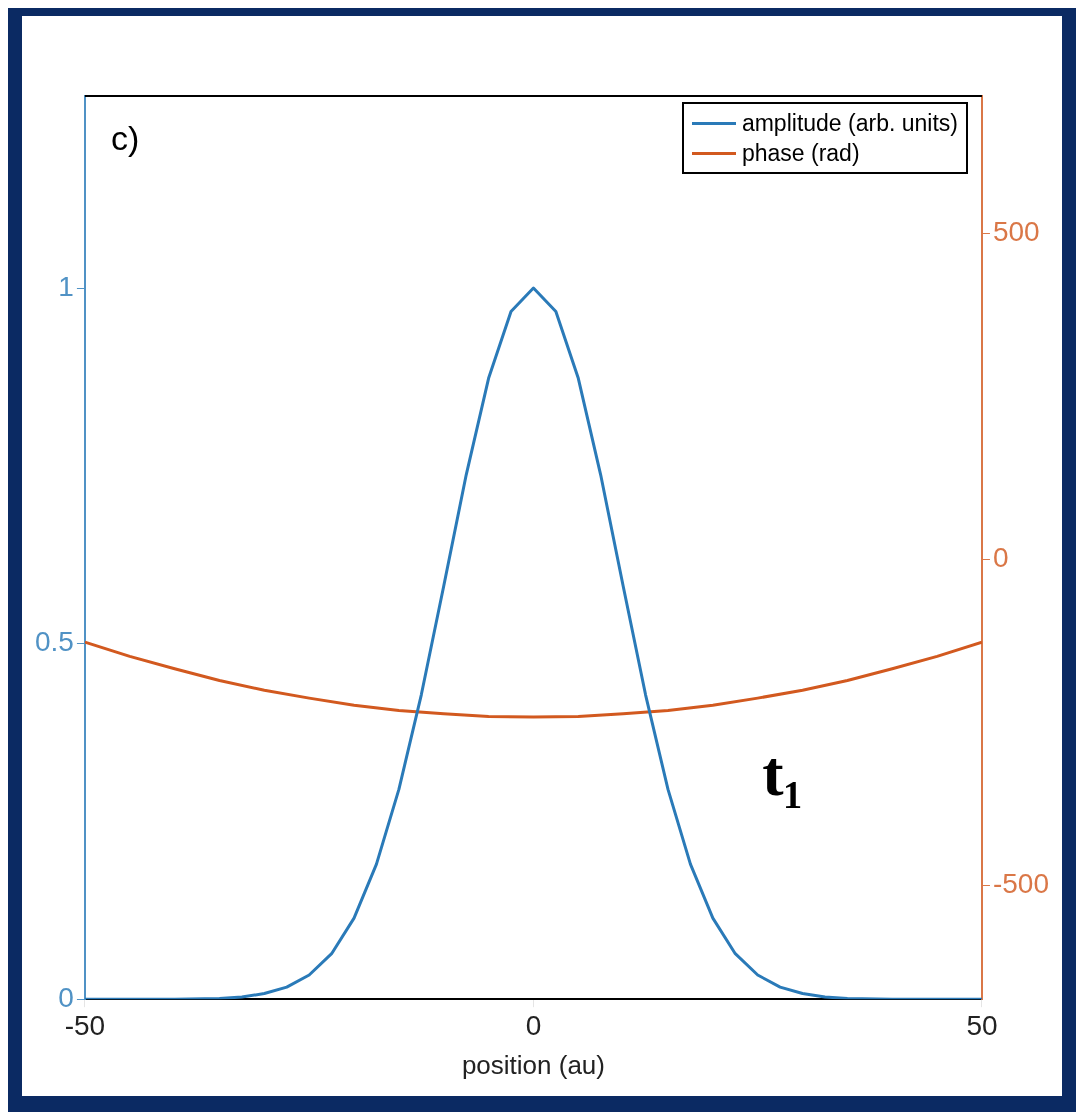  Describe the element at coordinates (1021, 883) in the screenshot. I see `y2-tick-label: -500` at that location.